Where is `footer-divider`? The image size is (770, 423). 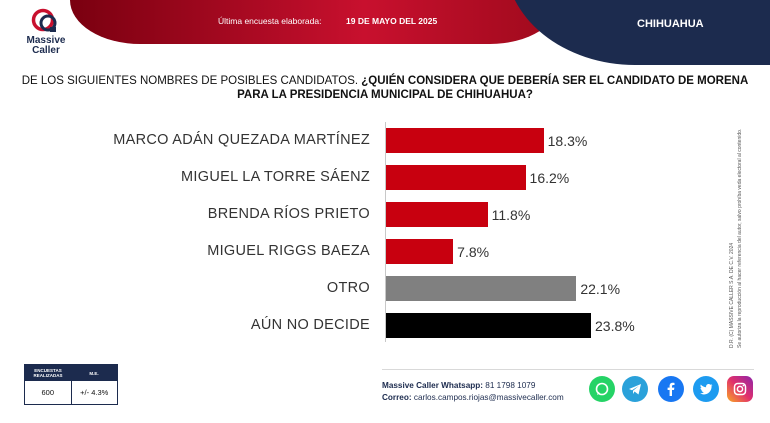 footer-divider is located at coordinates (568, 369).